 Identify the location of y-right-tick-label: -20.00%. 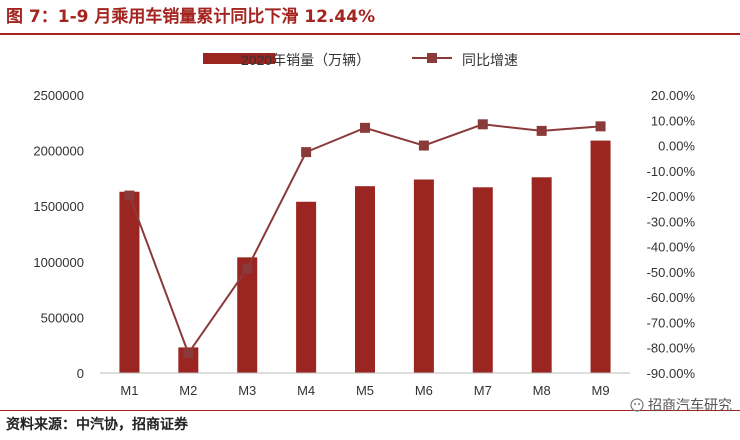
(671, 196).